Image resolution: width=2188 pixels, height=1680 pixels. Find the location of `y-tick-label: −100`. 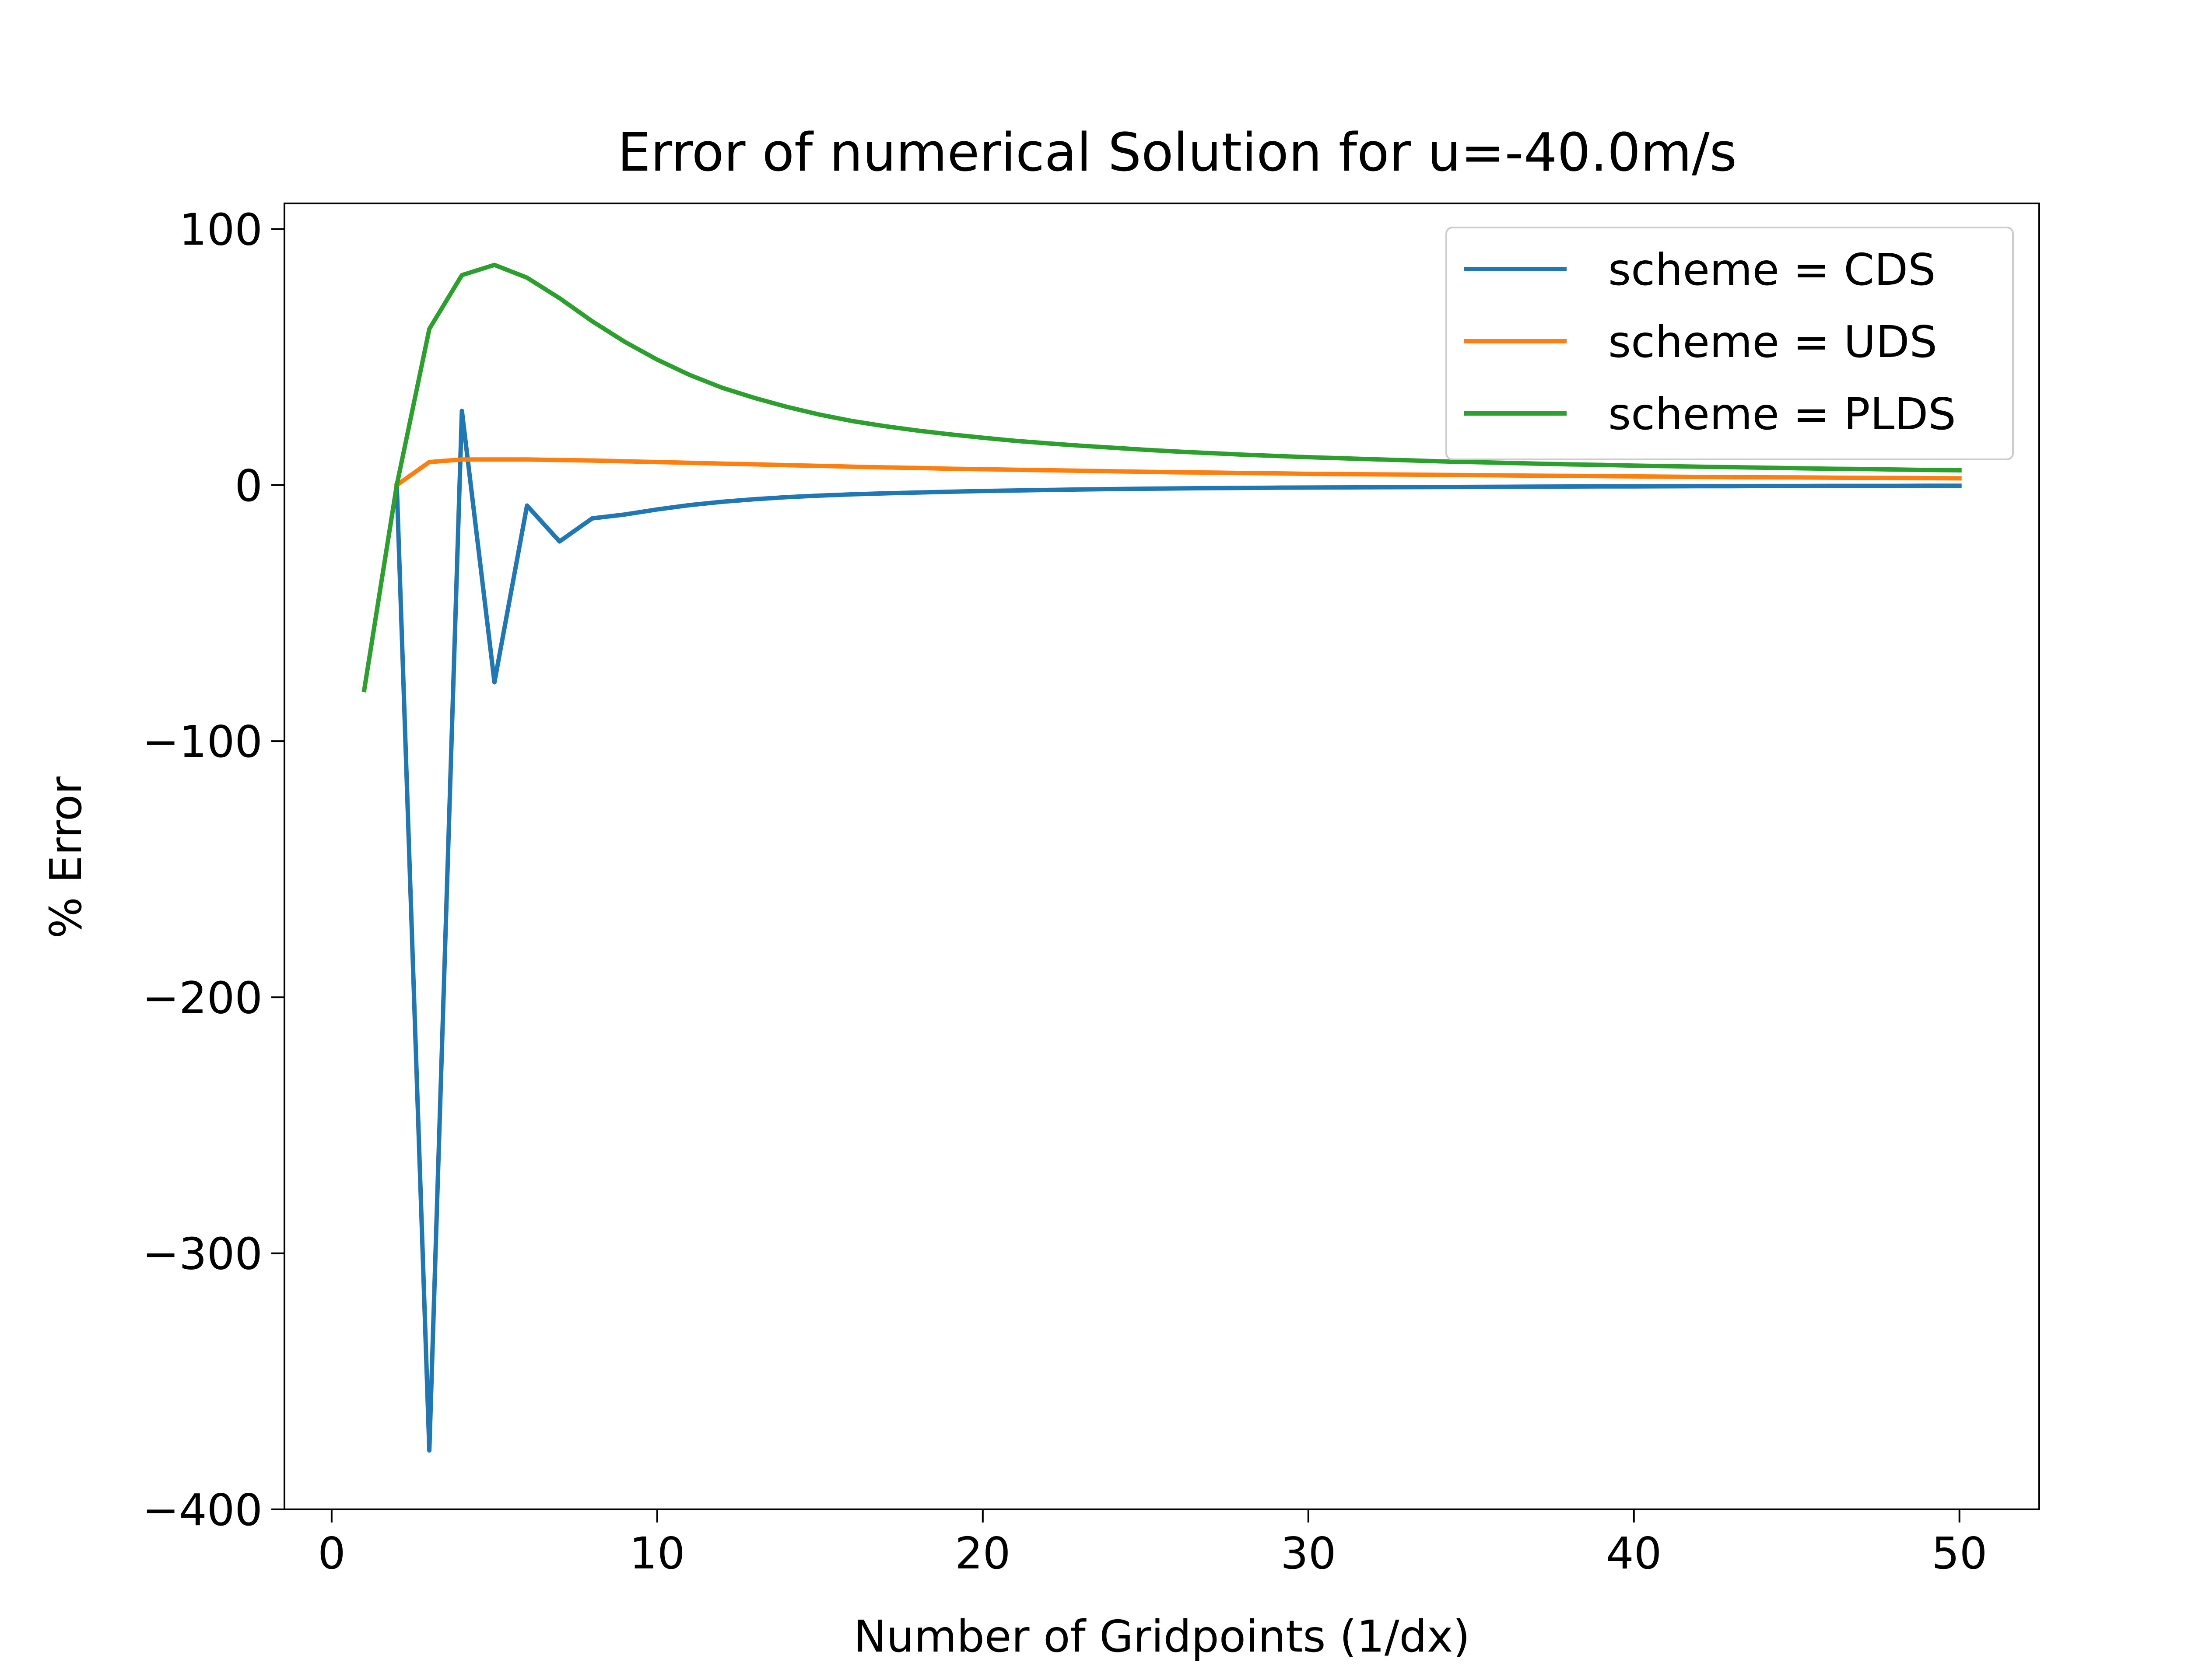

y-tick-label: −100 is located at coordinates (202, 741).